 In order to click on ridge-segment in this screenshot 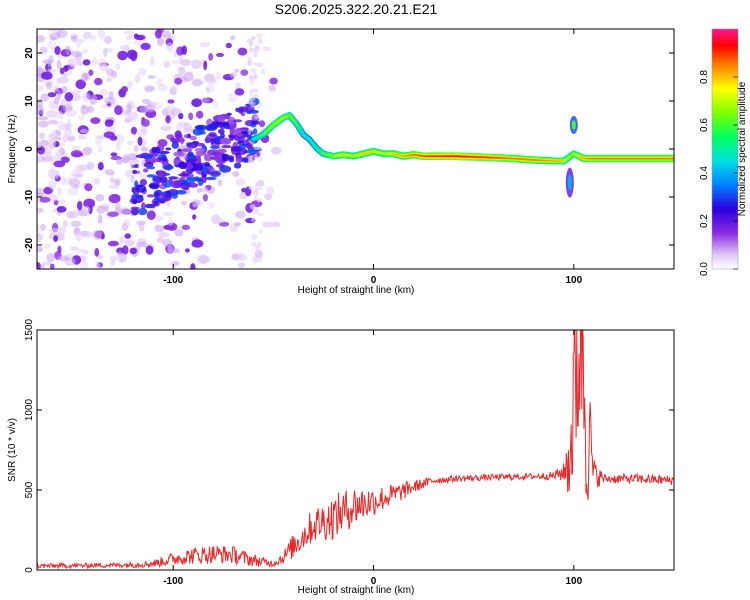, I will do `click(372, 151)`.